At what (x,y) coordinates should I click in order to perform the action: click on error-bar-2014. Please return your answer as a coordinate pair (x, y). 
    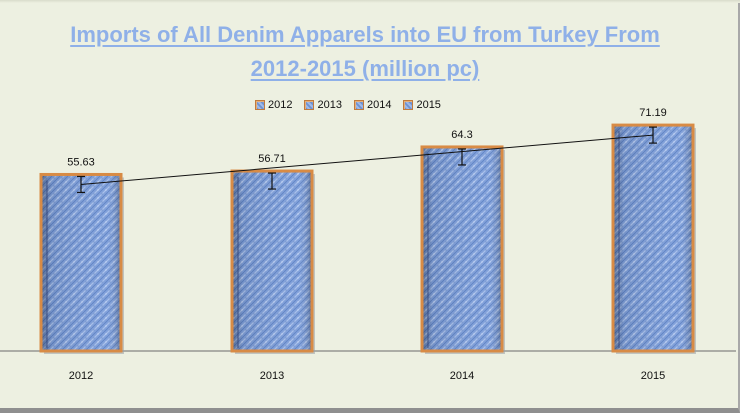
    Looking at the image, I should click on (462, 157).